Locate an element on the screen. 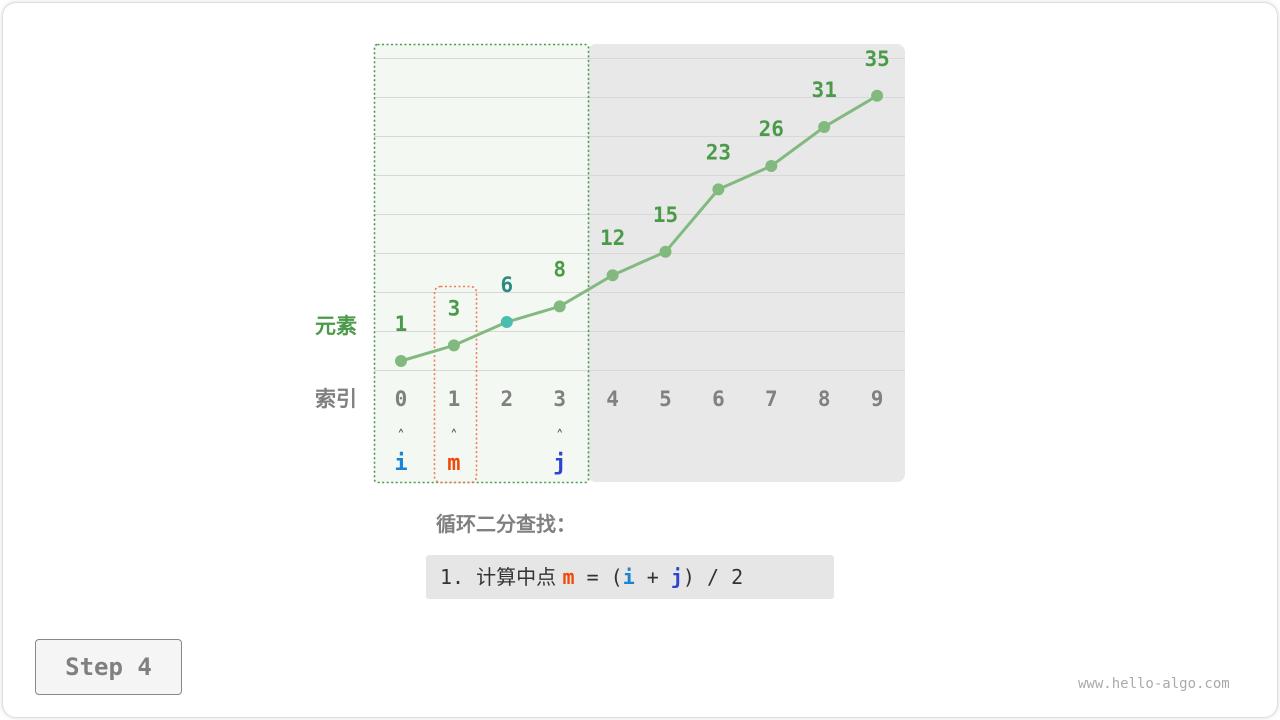 The height and width of the screenshot is (720, 1280). search-range-border is located at coordinates (481, 263).